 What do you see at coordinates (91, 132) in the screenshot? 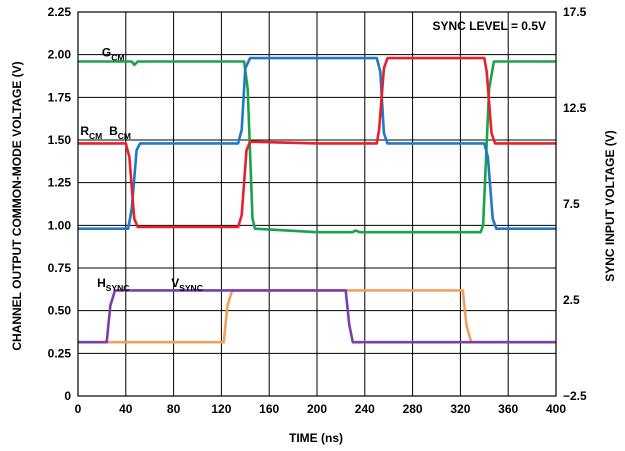
I see `series-label-rcm: RCM` at bounding box center [91, 132].